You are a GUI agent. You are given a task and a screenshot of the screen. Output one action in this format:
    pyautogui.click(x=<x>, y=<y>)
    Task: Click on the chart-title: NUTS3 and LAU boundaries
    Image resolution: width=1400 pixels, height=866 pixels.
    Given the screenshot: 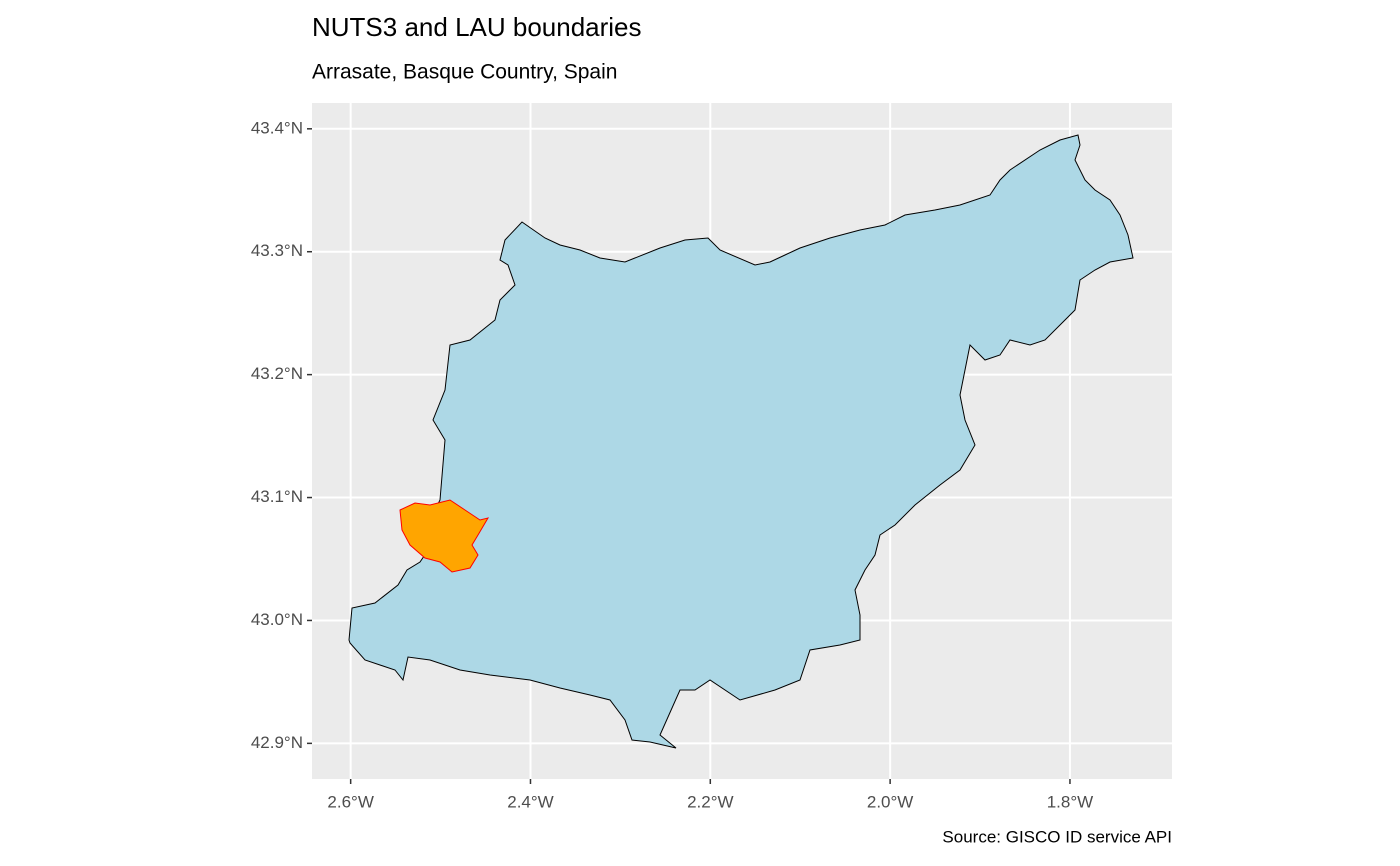 What is the action you would take?
    pyautogui.click(x=477, y=27)
    